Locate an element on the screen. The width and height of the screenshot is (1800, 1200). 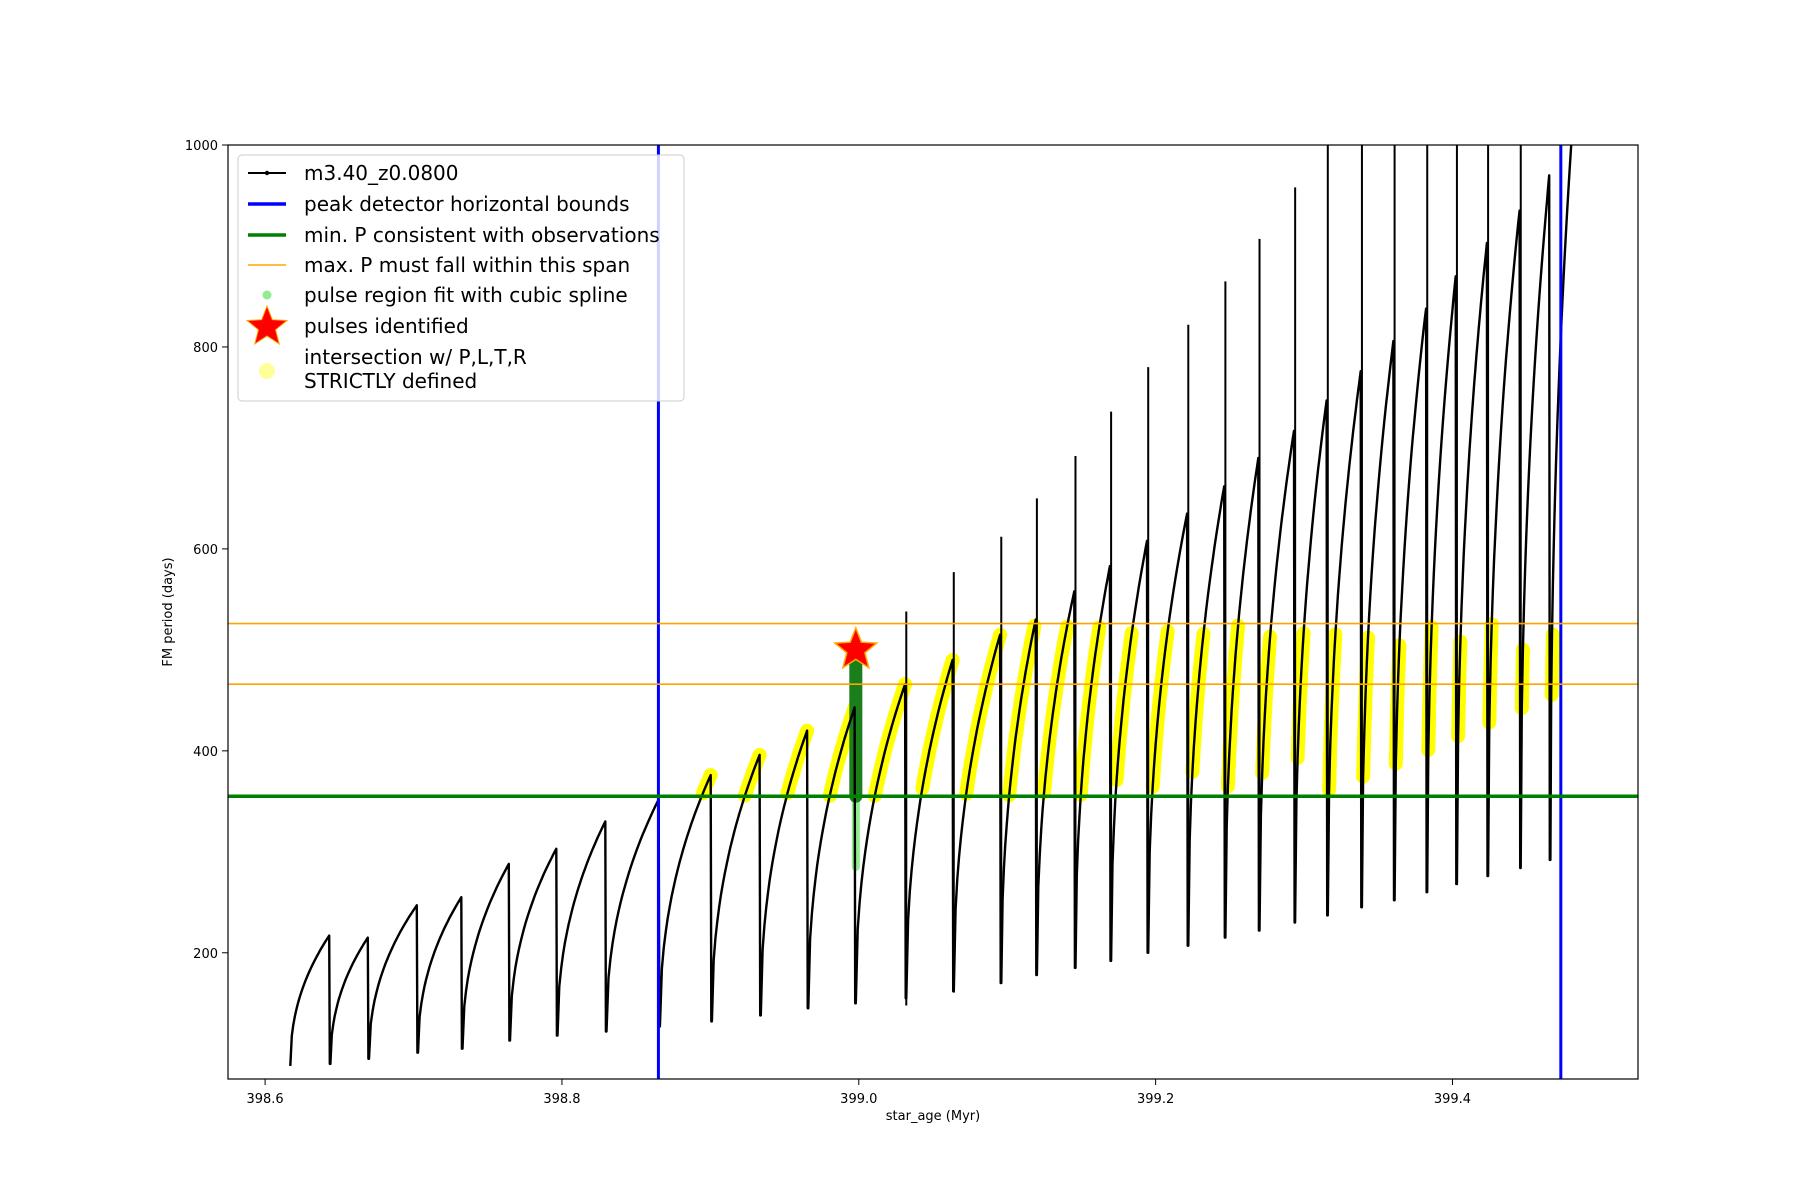
legend-label-line2: STRICTLY defined is located at coordinates (390, 381).